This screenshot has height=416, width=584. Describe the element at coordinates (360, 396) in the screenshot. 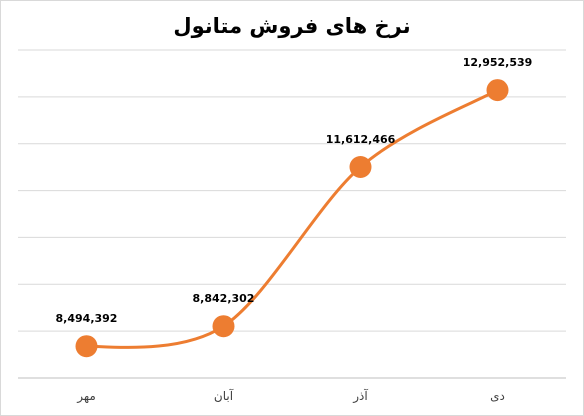

I see `x-tick-label: آذر` at that location.